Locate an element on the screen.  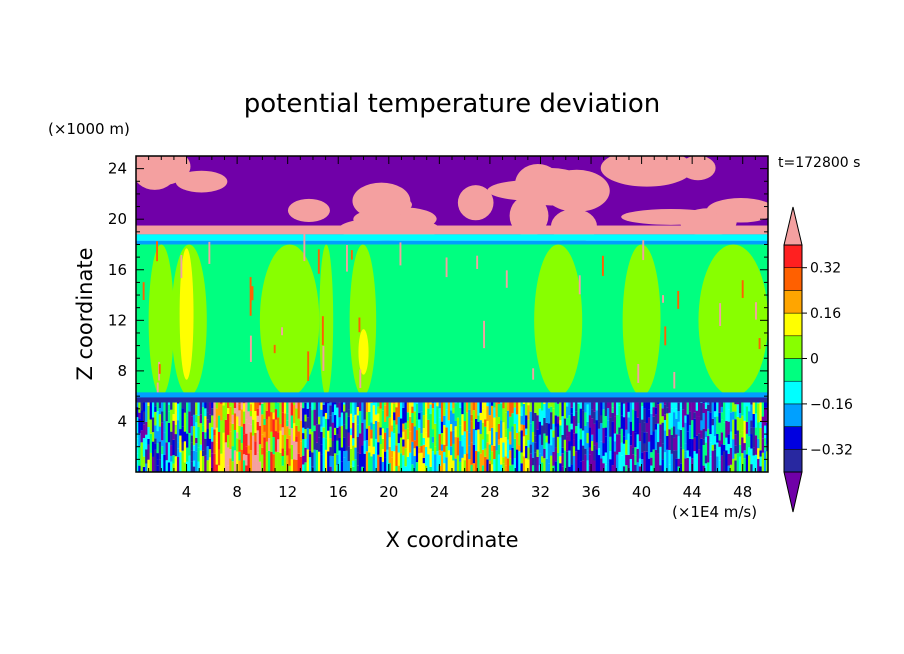
colorbar-tick-label: 0.16 is located at coordinates (825, 314).